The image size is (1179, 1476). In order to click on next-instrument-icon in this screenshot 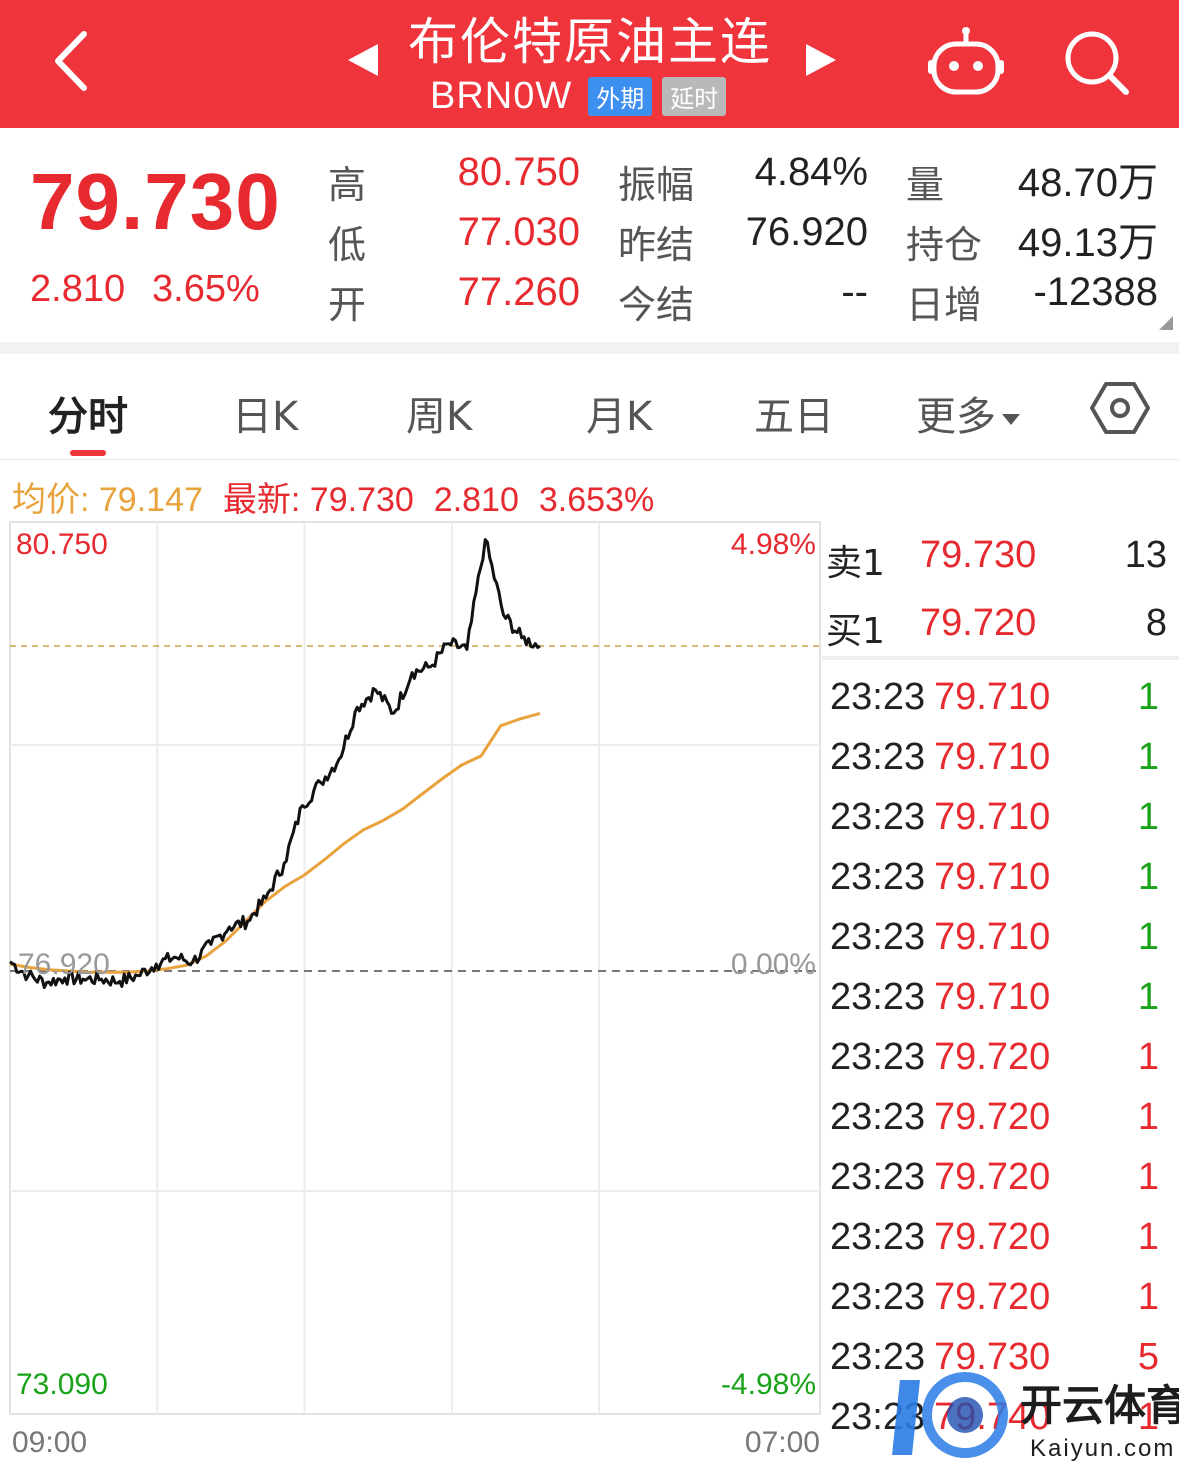, I will do `click(821, 60)`.